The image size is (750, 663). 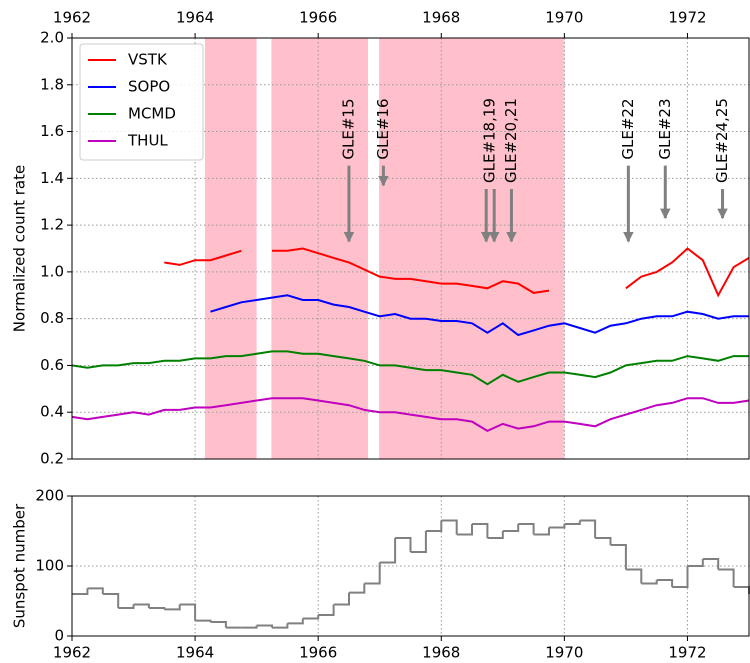 What do you see at coordinates (152, 114) in the screenshot?
I see `legend-label: MCMD` at bounding box center [152, 114].